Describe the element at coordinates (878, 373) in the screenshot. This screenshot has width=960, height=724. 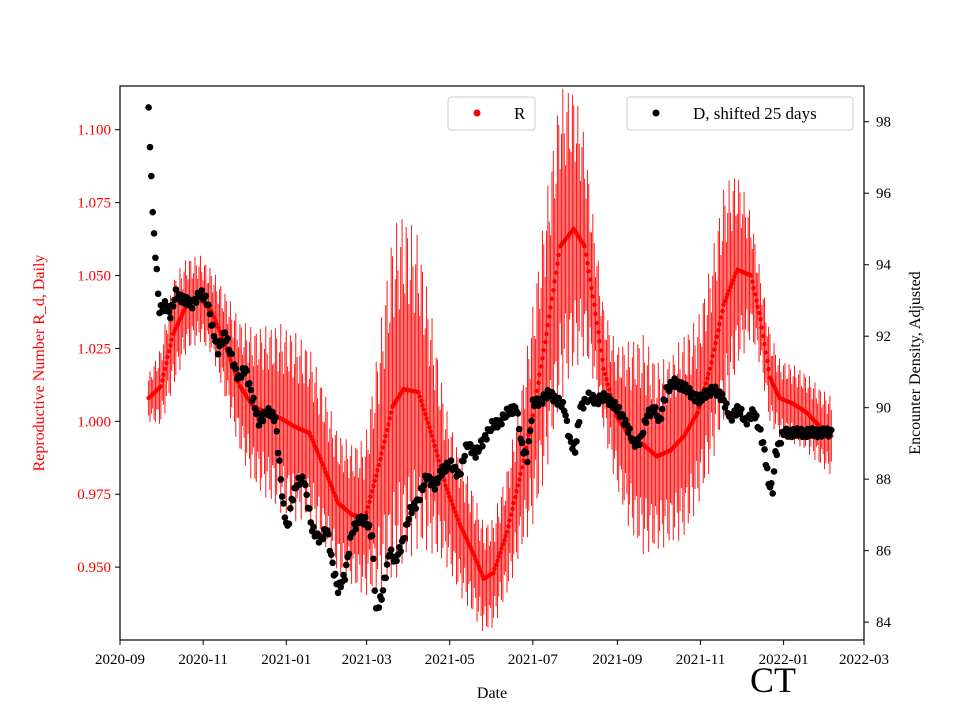
I see `y-axis-right: 84 86 88 90 92 94 96 98` at that location.